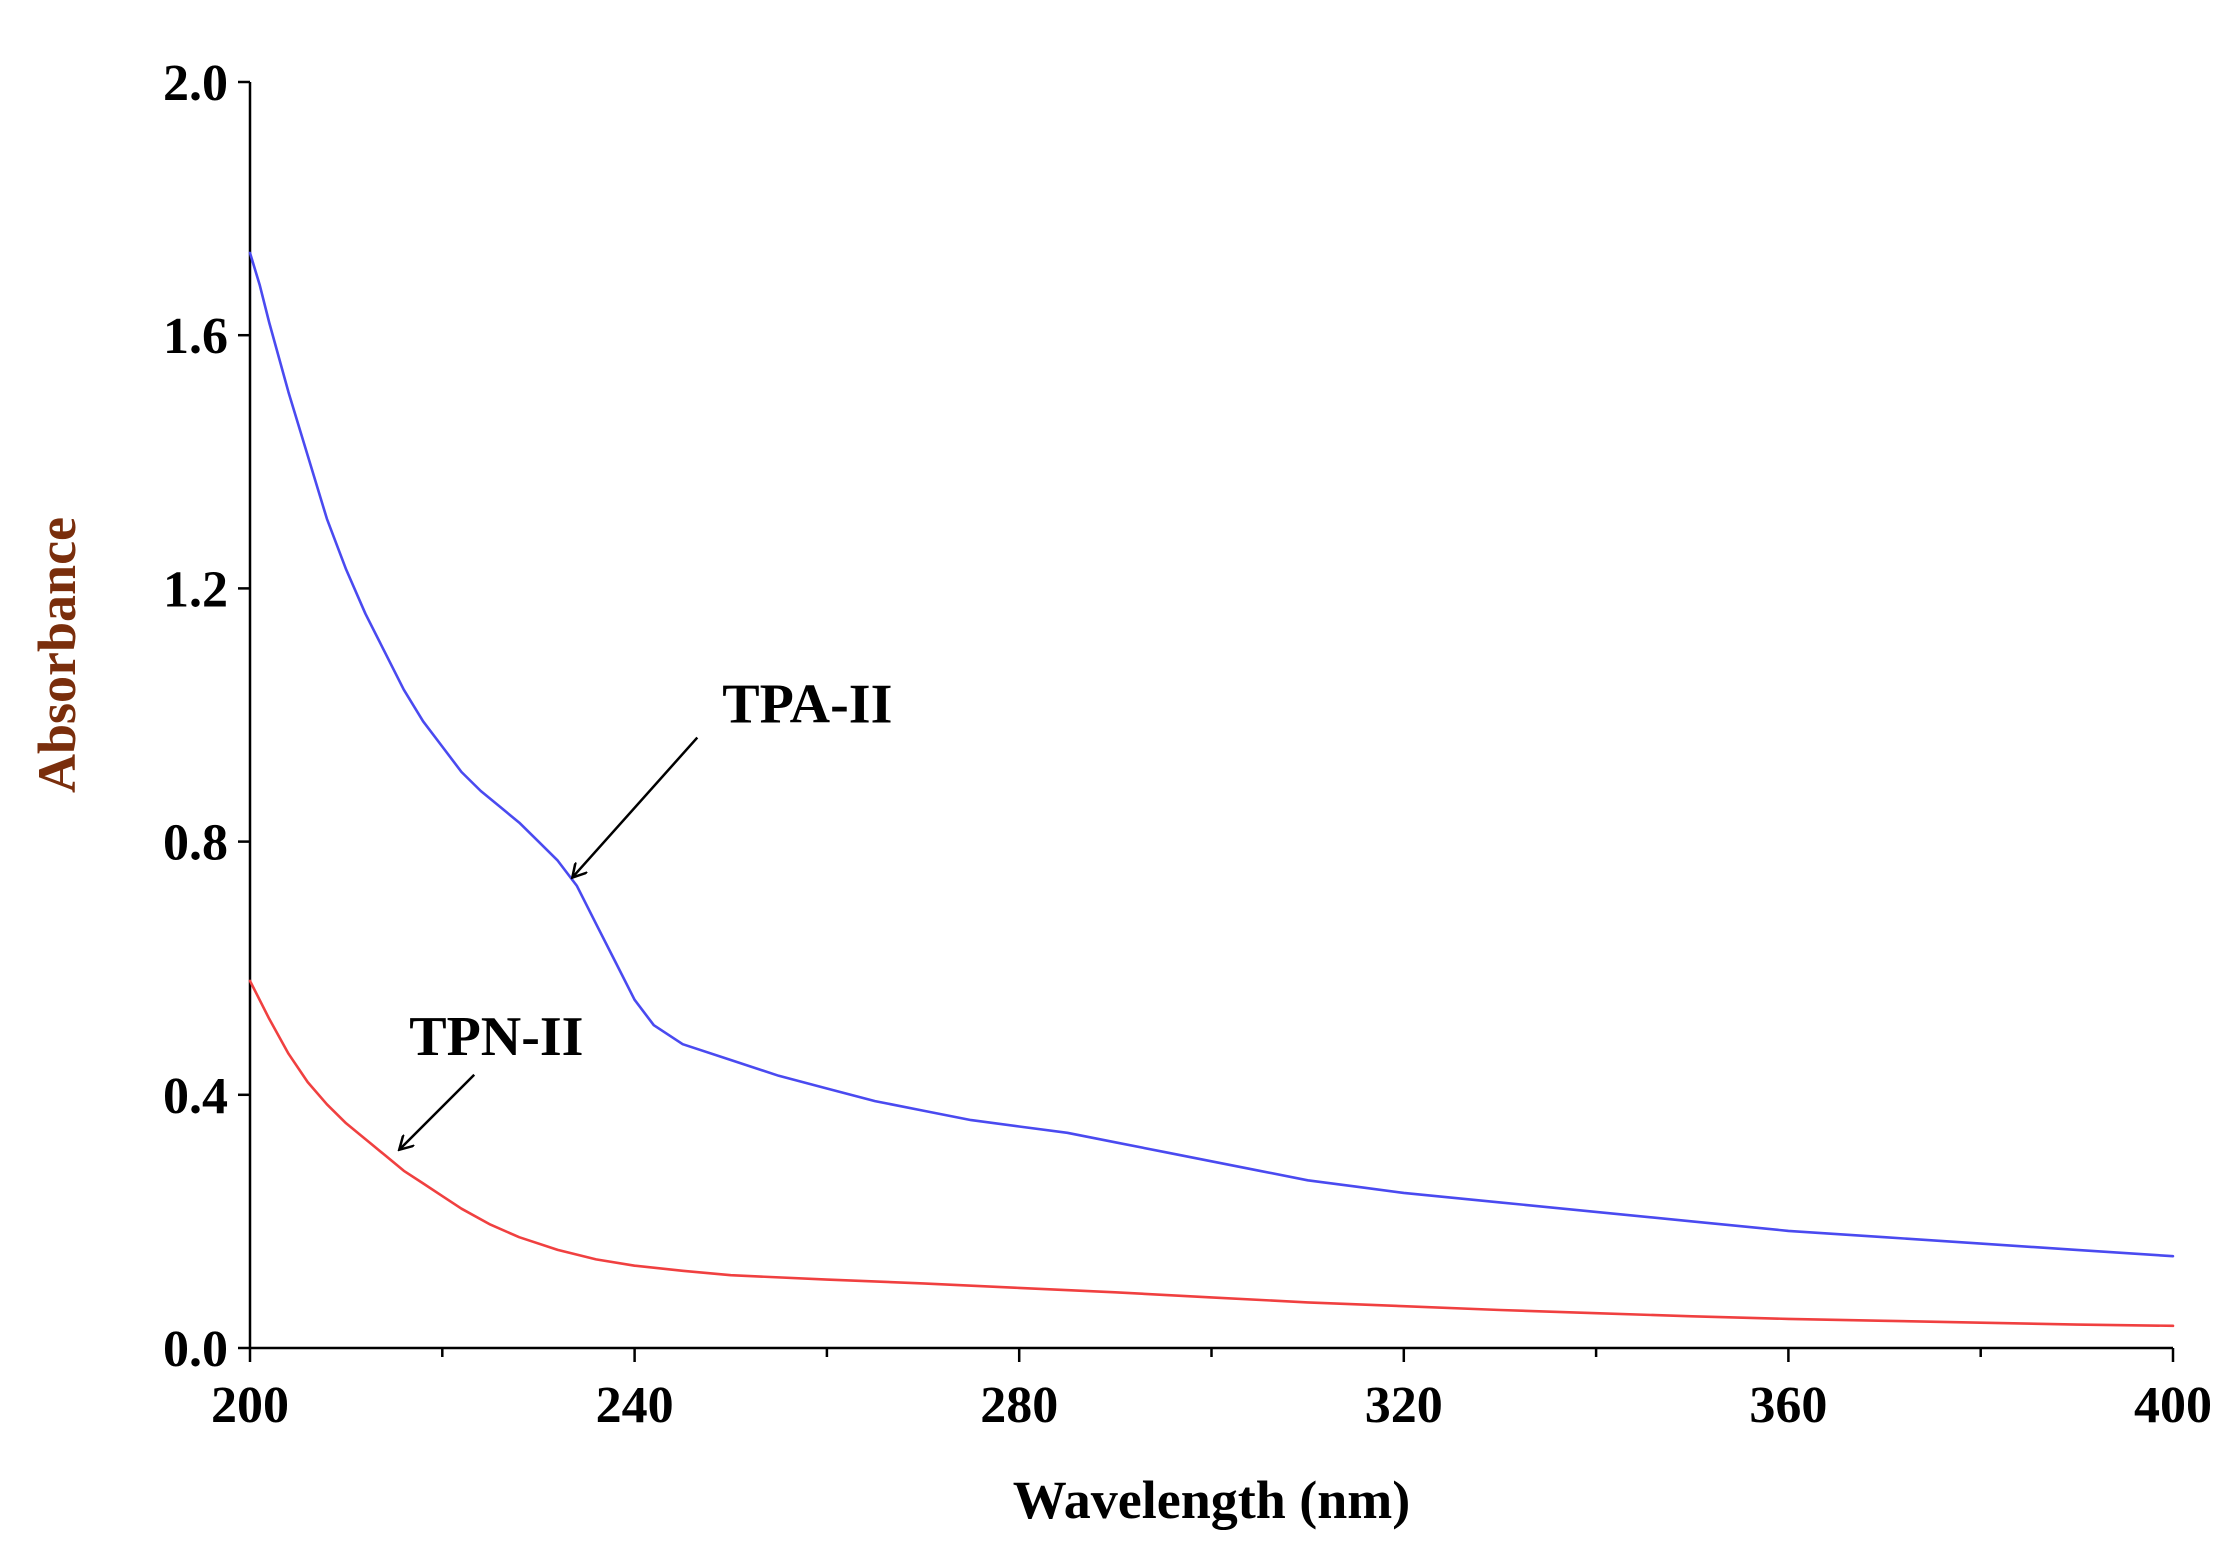 The image size is (2240, 1546). Describe the element at coordinates (1788, 1405) in the screenshot. I see `x-tick-label: 360` at that location.